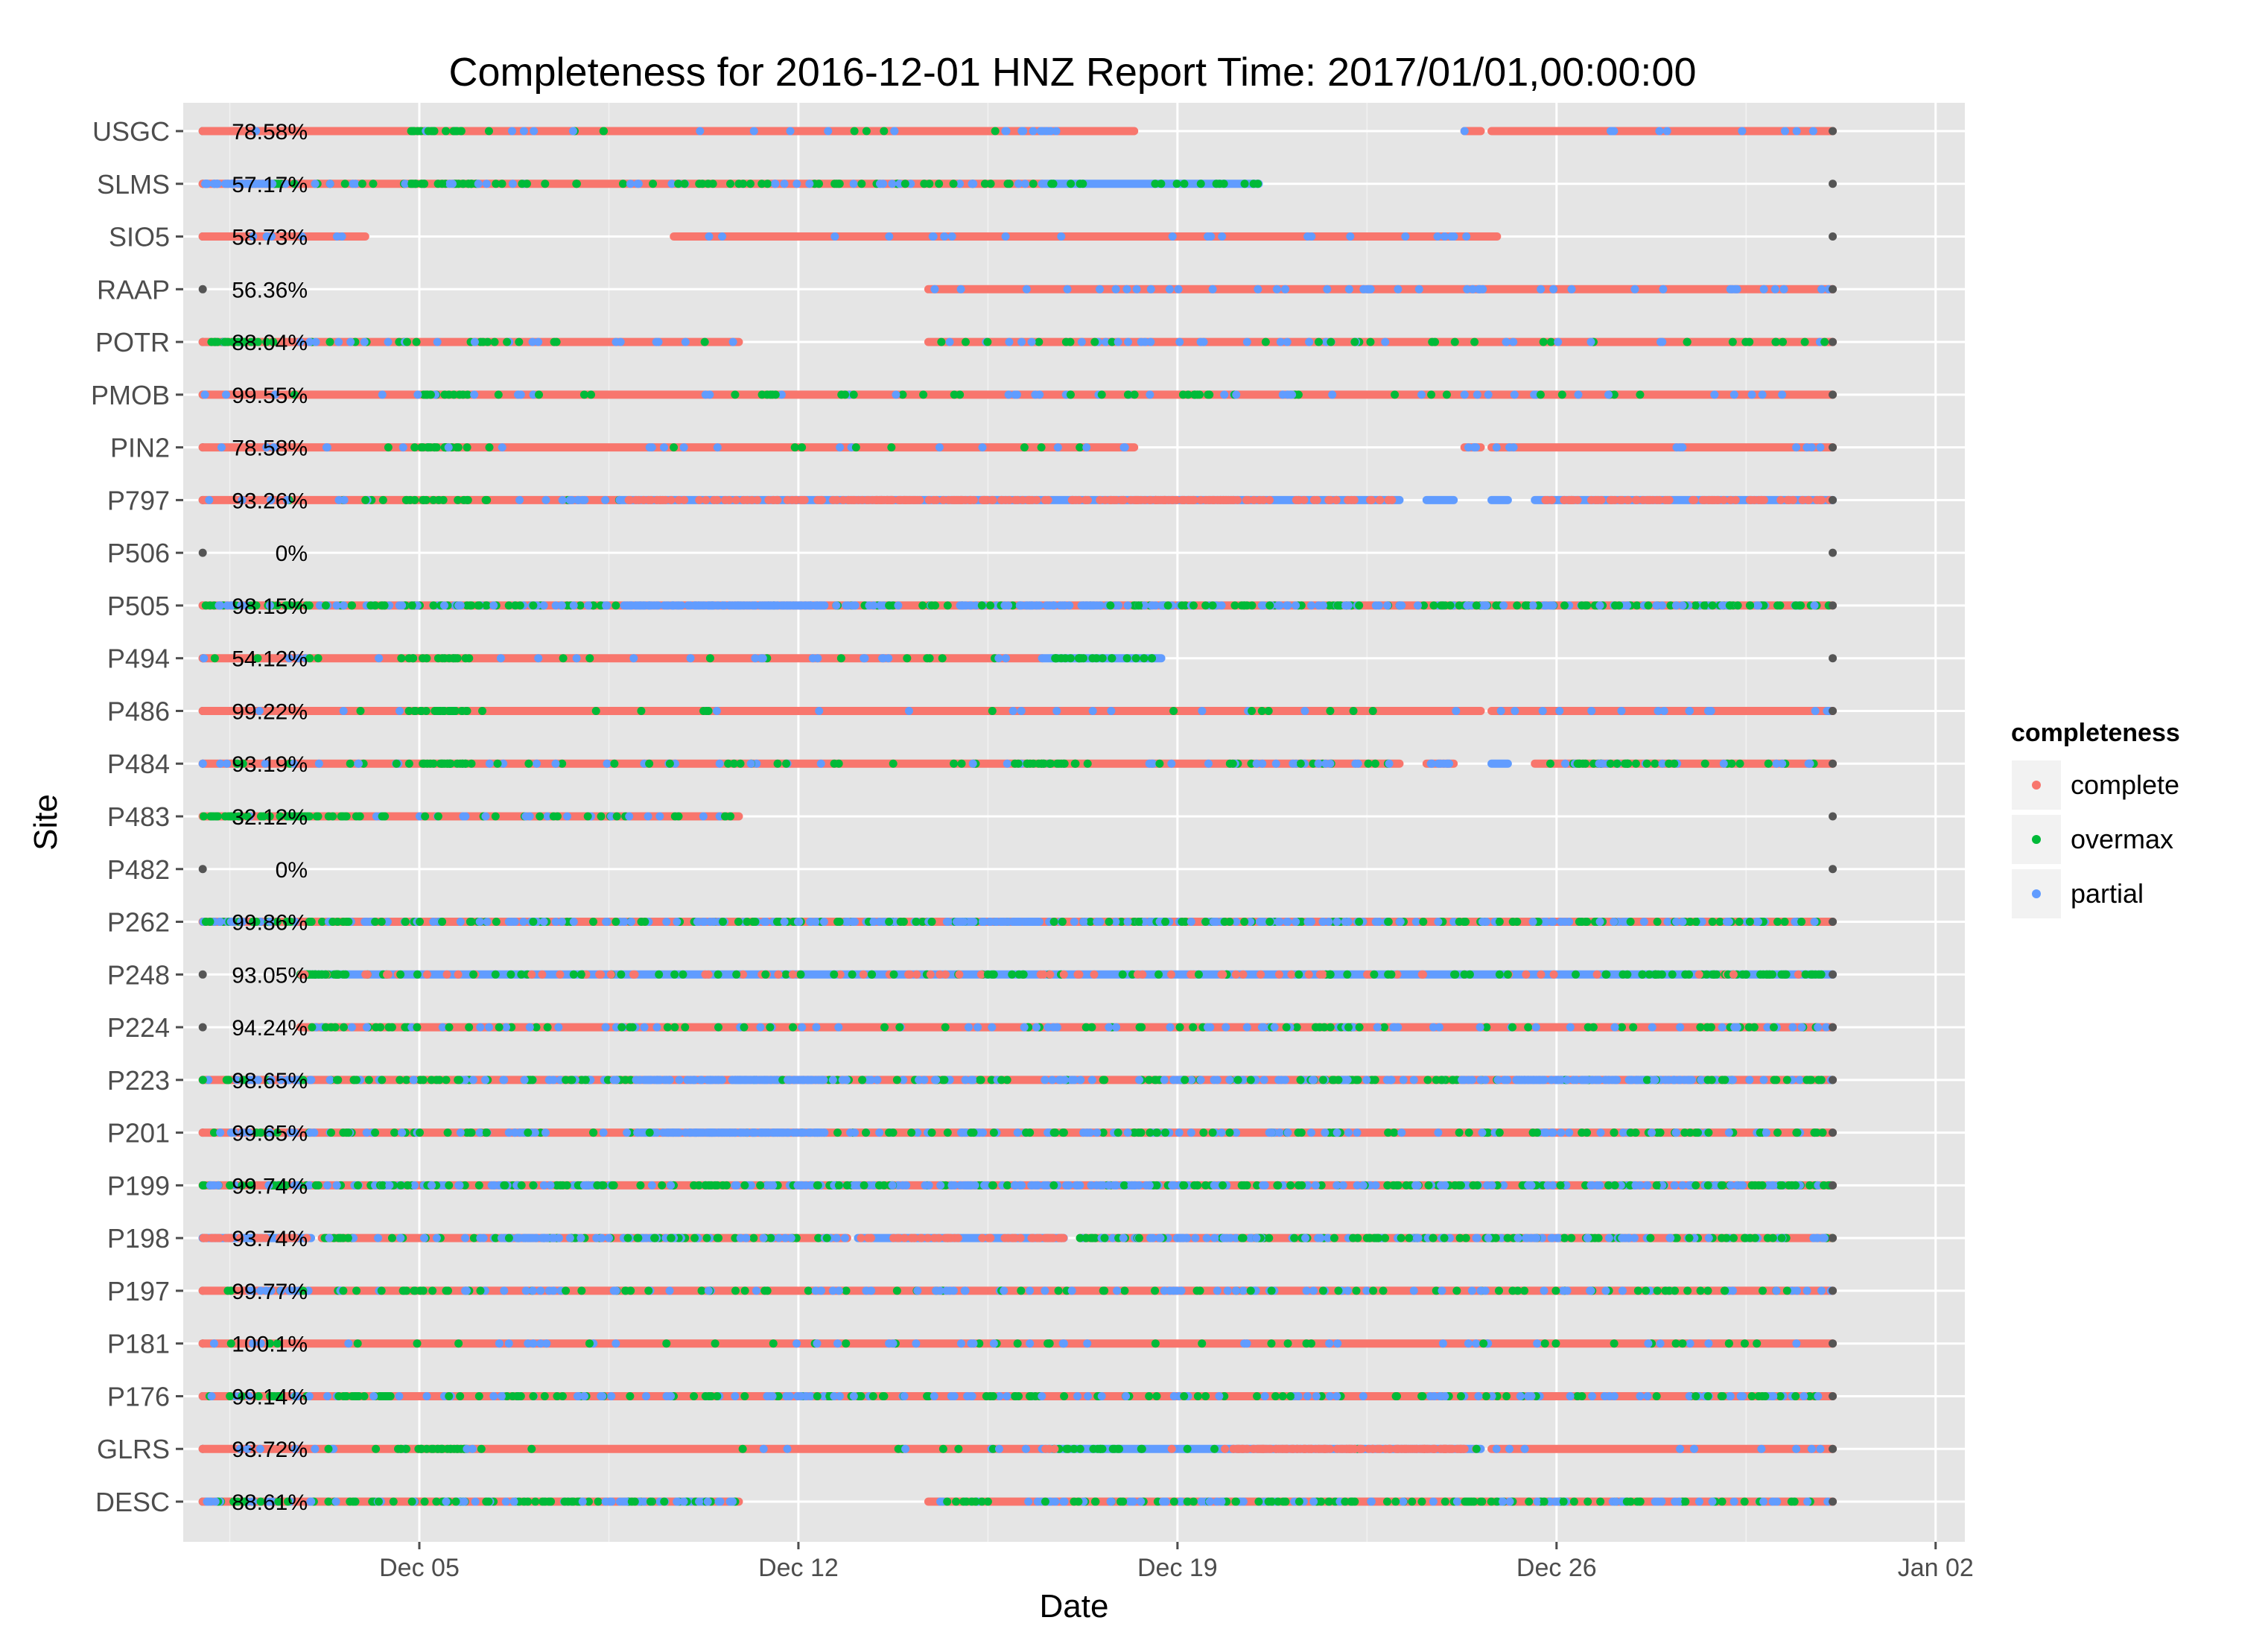 This screenshot has width=2268, height=1629. What do you see at coordinates (1017, 289) in the screenshot?
I see `site-row-raap` at bounding box center [1017, 289].